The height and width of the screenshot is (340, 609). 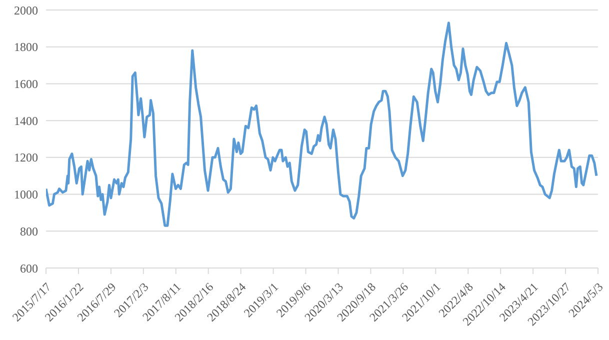 What do you see at coordinates (26, 121) in the screenshot?
I see `y-tick-label: 1400` at bounding box center [26, 121].